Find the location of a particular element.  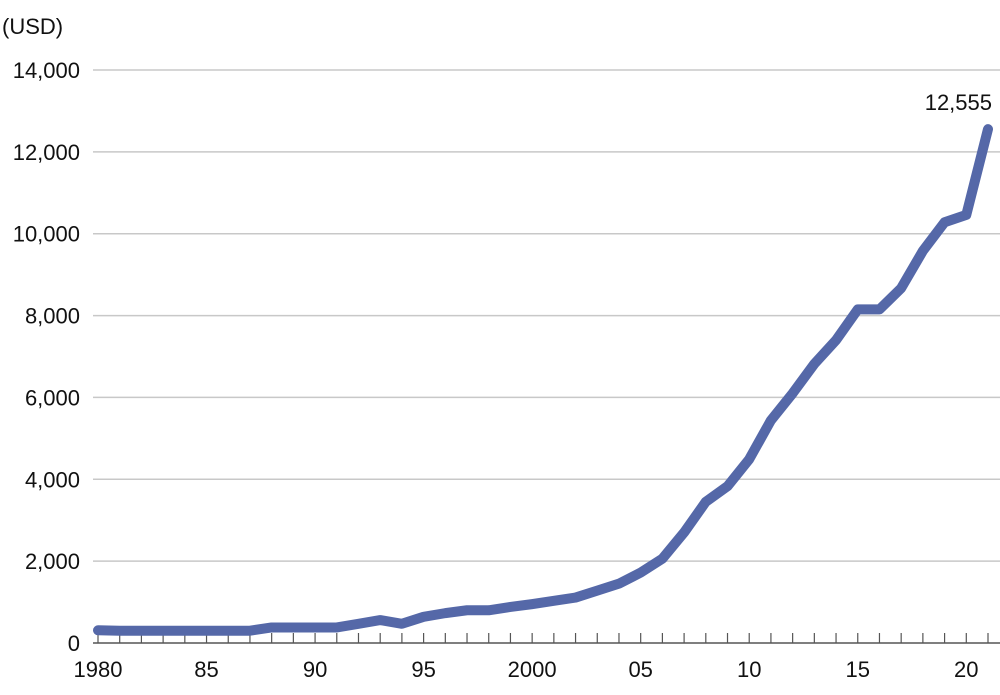

y-tick-label: 14,000 is located at coordinates (46, 70).